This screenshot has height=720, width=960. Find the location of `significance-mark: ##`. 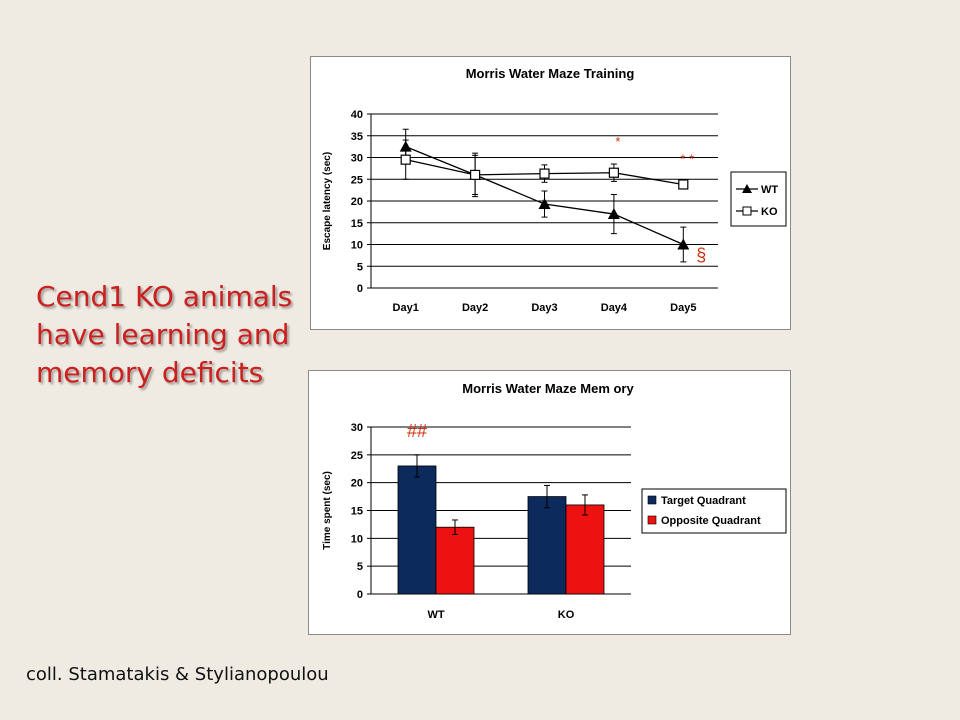

significance-mark: ## is located at coordinates (417, 431).